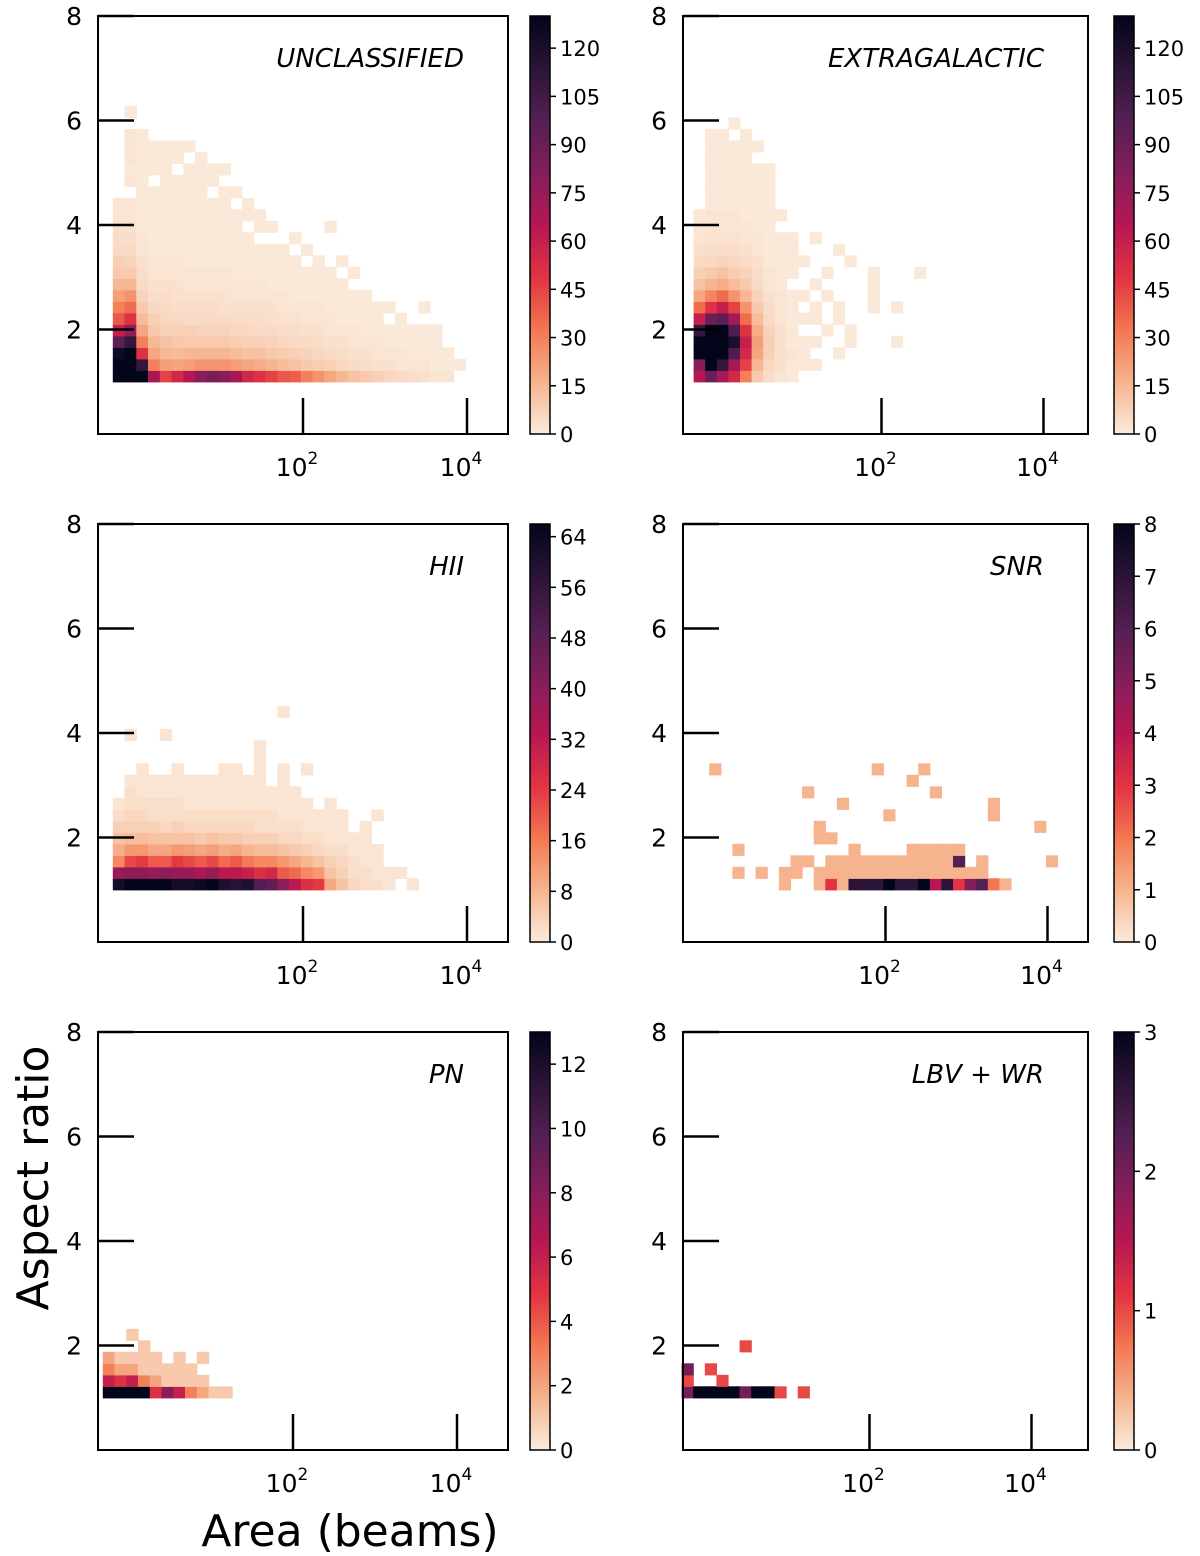 Image resolution: width=1200 pixels, height=1556 pixels. I want to click on y-tick-label: 6, so click(74, 1137).